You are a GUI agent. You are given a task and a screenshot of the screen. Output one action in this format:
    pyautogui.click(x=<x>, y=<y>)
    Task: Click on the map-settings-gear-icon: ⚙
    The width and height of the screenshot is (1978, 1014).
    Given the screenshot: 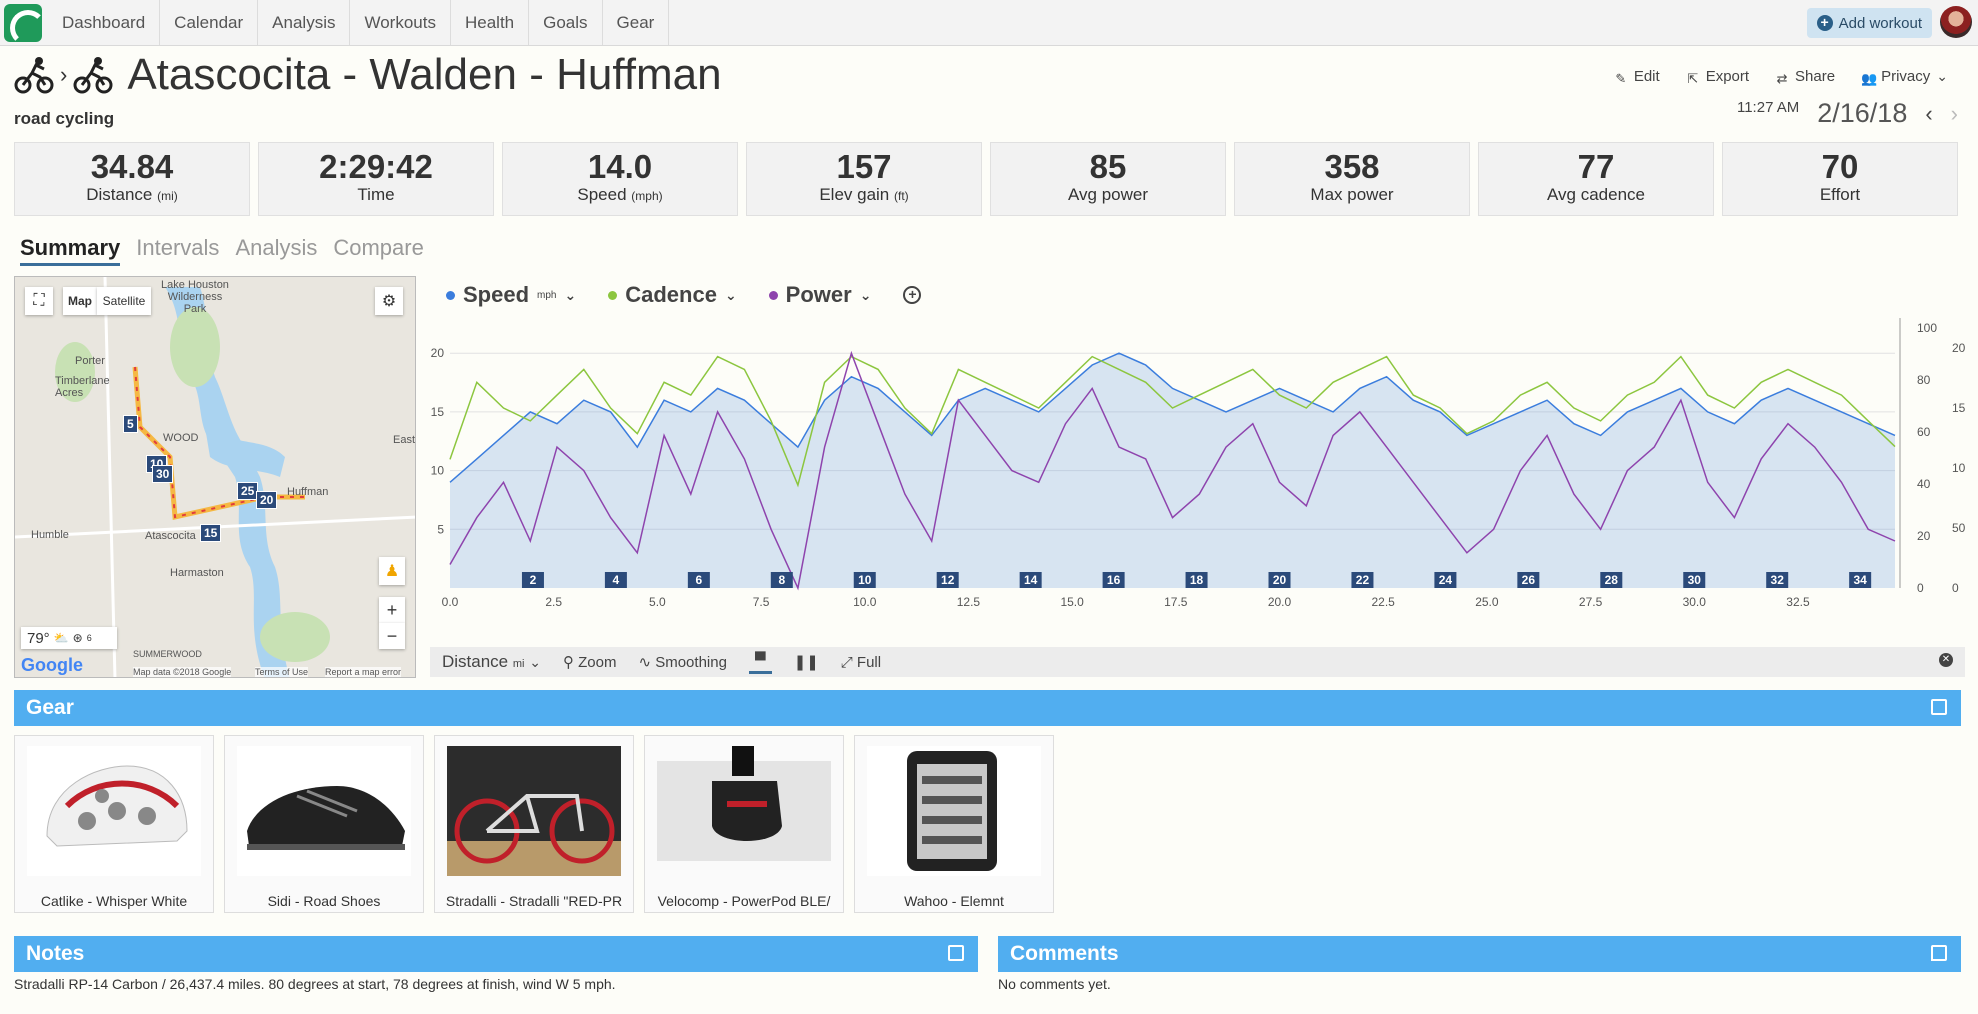 What is the action you would take?
    pyautogui.click(x=389, y=301)
    